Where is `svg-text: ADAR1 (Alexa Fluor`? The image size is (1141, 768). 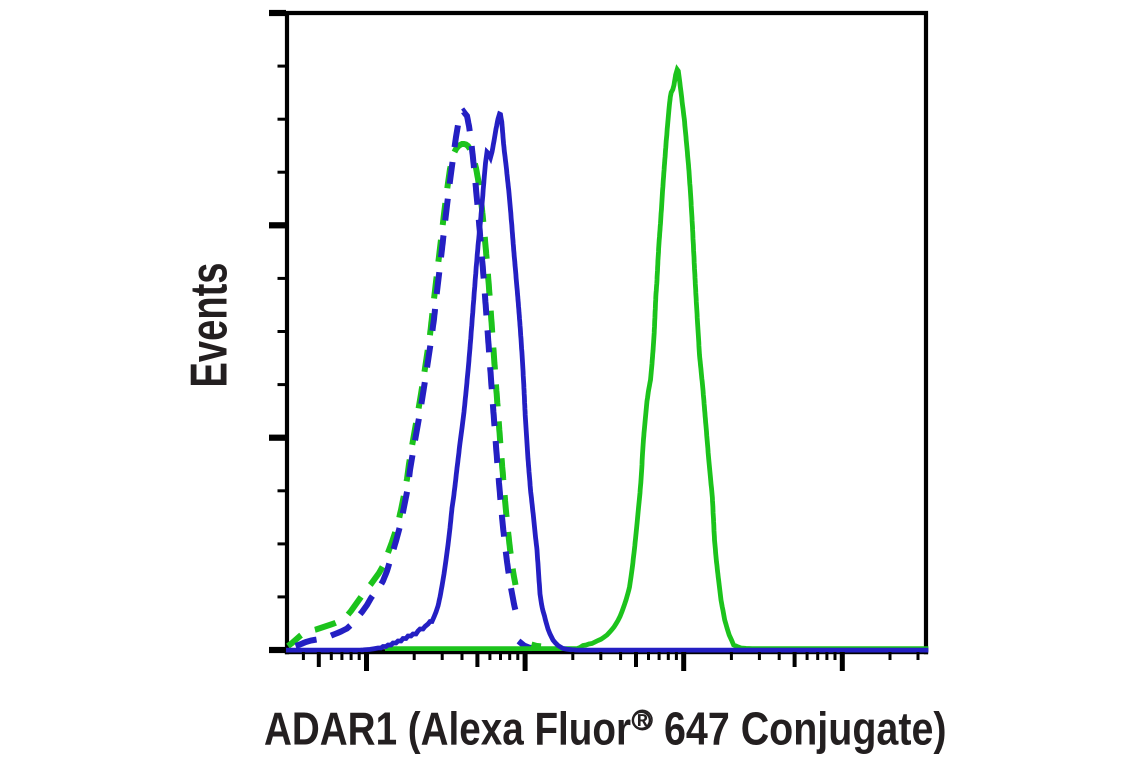 svg-text: ADAR1 (Alexa Fluor is located at coordinates (447, 729).